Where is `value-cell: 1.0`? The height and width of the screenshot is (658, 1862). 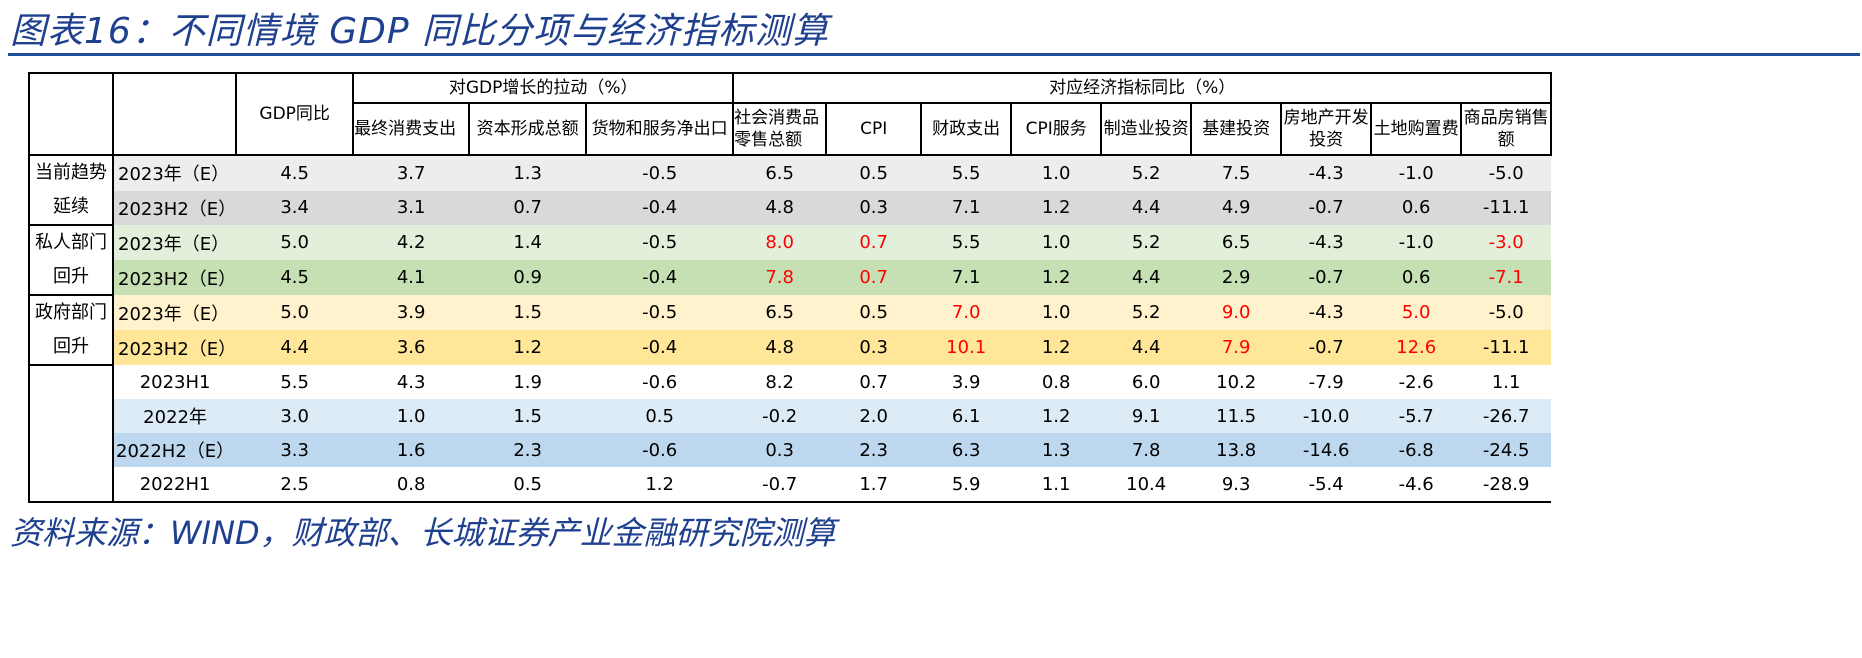
value-cell: 1.0 is located at coordinates (1056, 173).